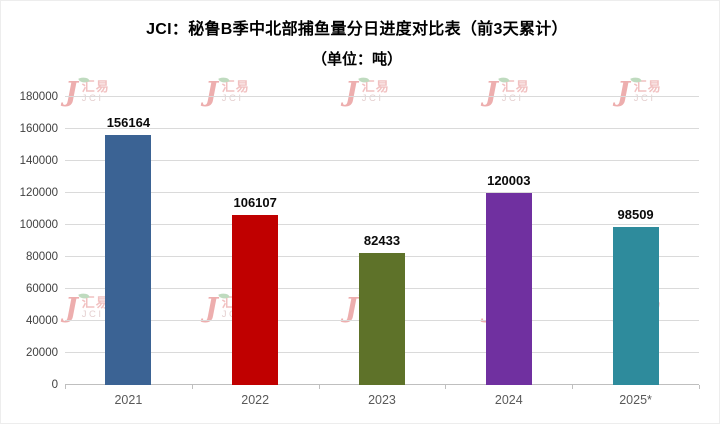 Image resolution: width=720 pixels, height=424 pixels. Describe the element at coordinates (381, 309) in the screenshot. I see `bar-2023: 82433` at that location.